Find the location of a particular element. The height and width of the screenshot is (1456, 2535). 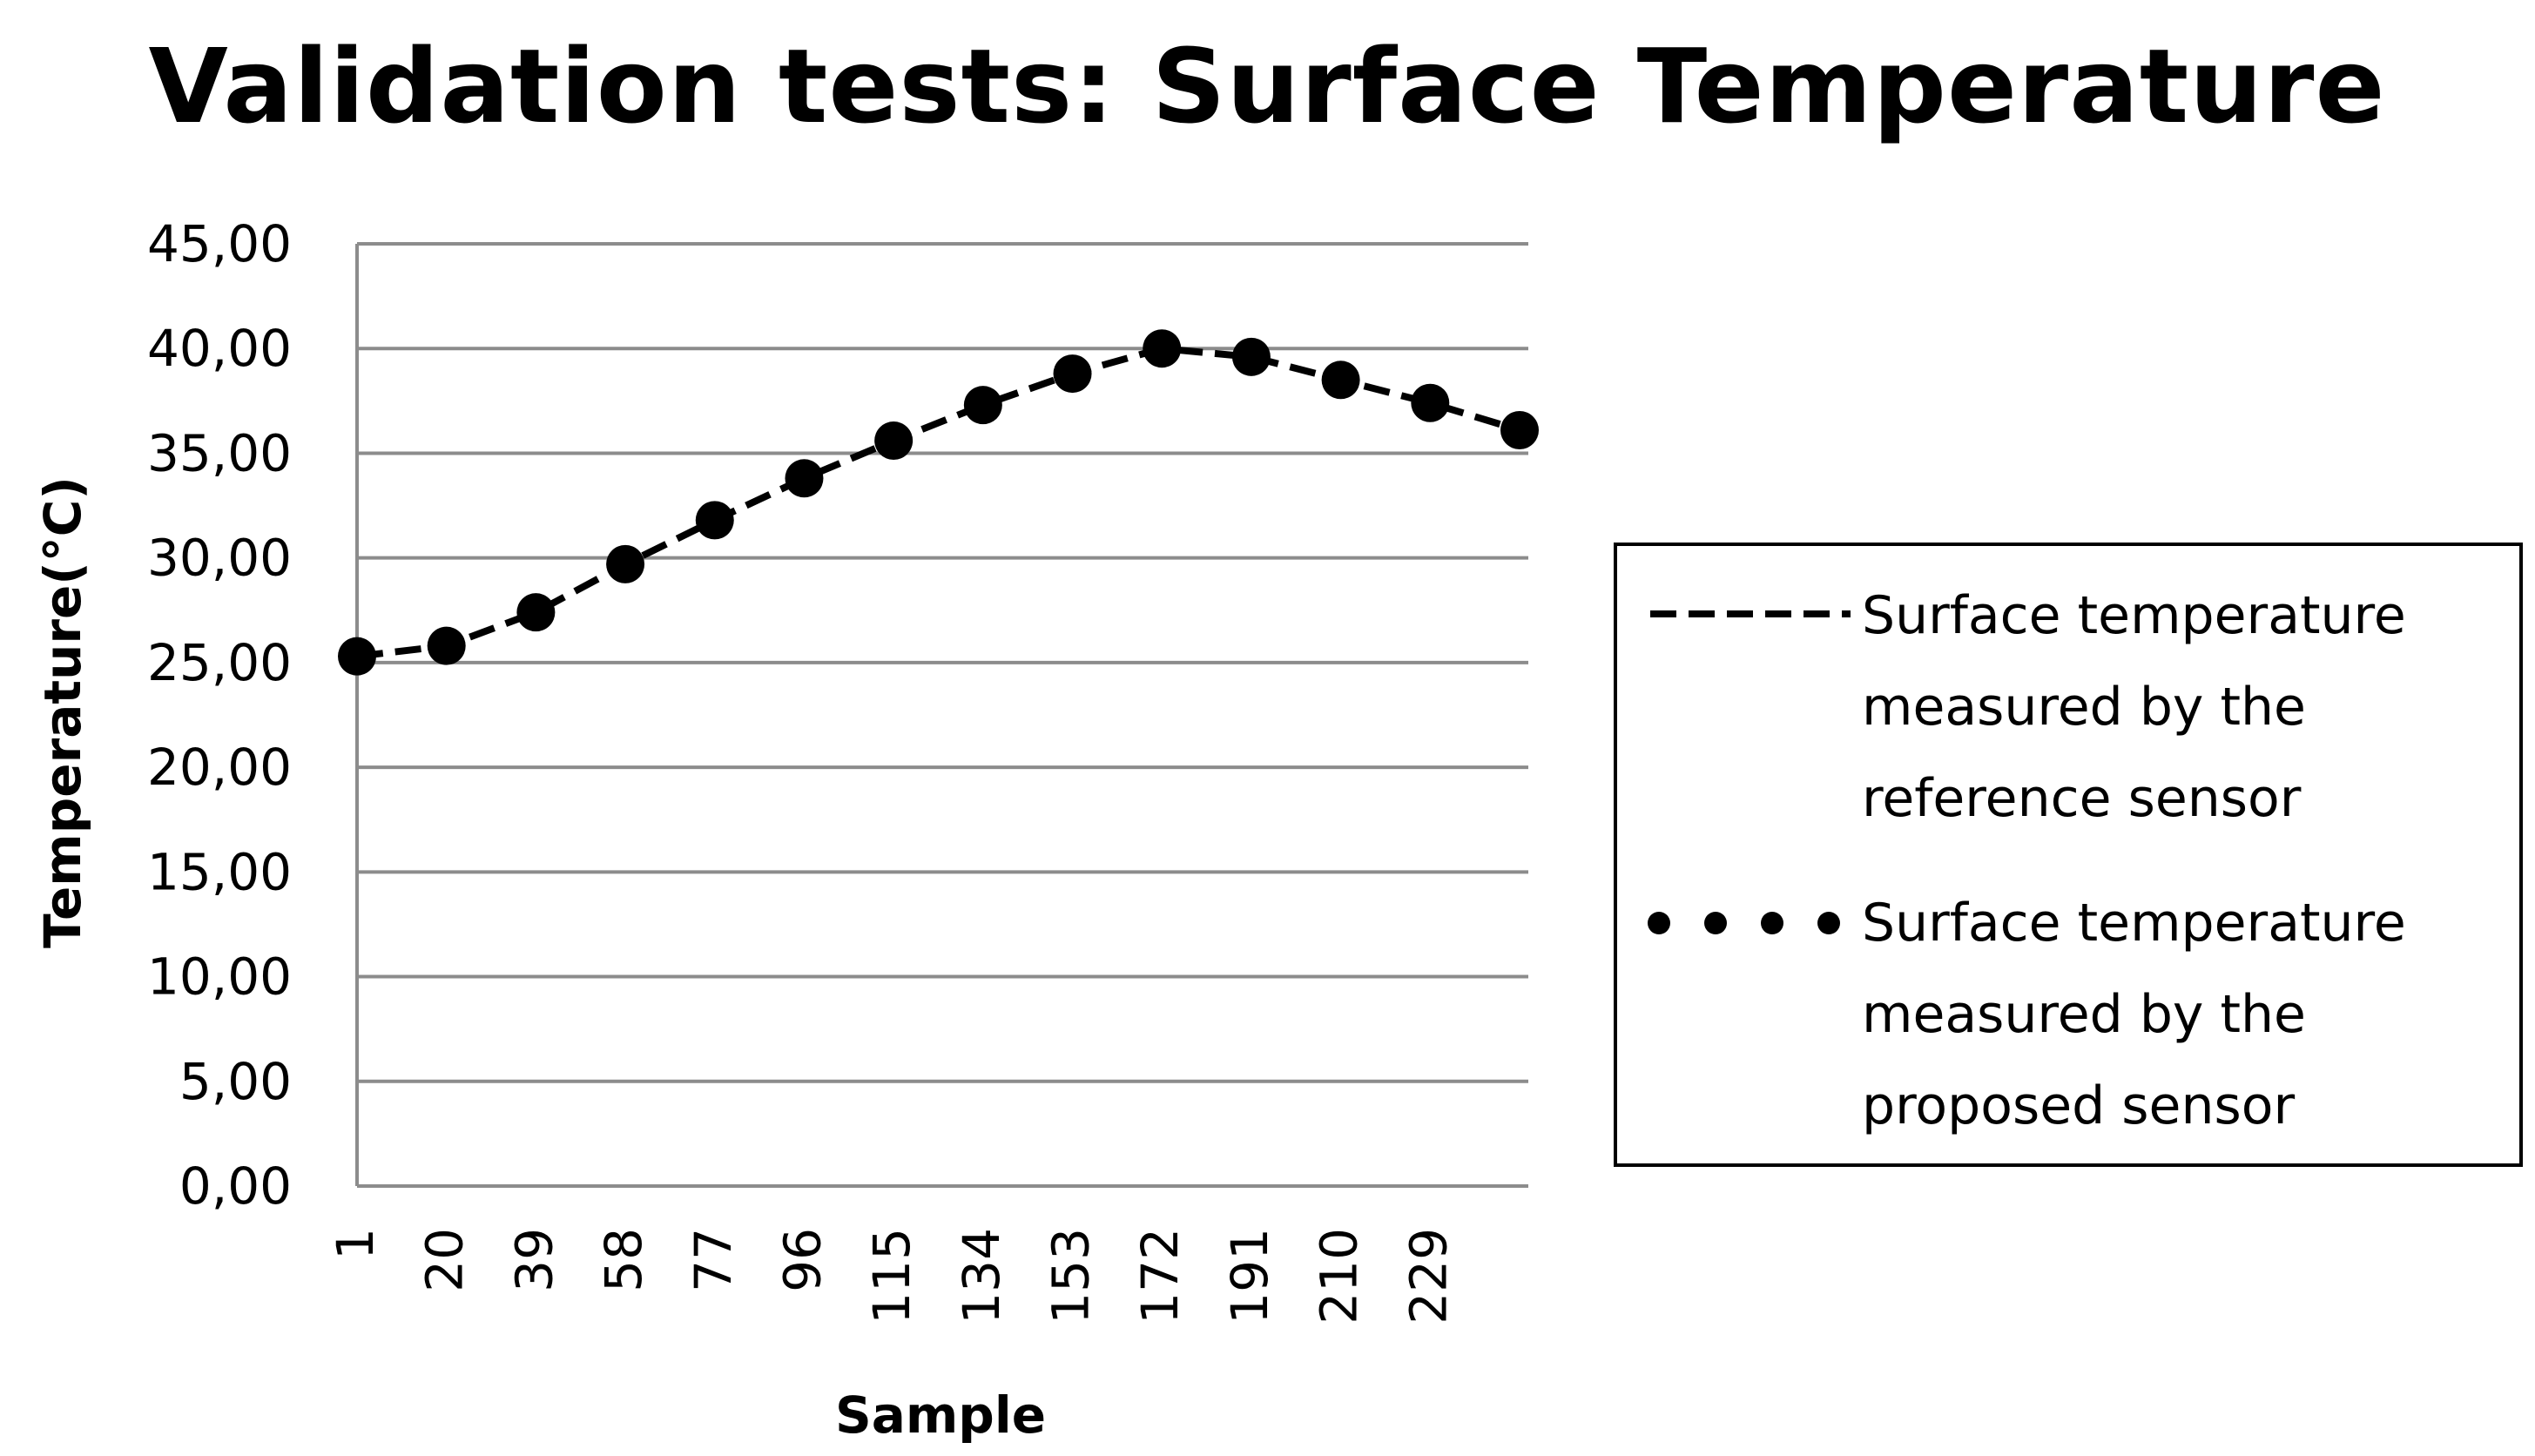

y-tick-label: 25,00 is located at coordinates (219, 662).